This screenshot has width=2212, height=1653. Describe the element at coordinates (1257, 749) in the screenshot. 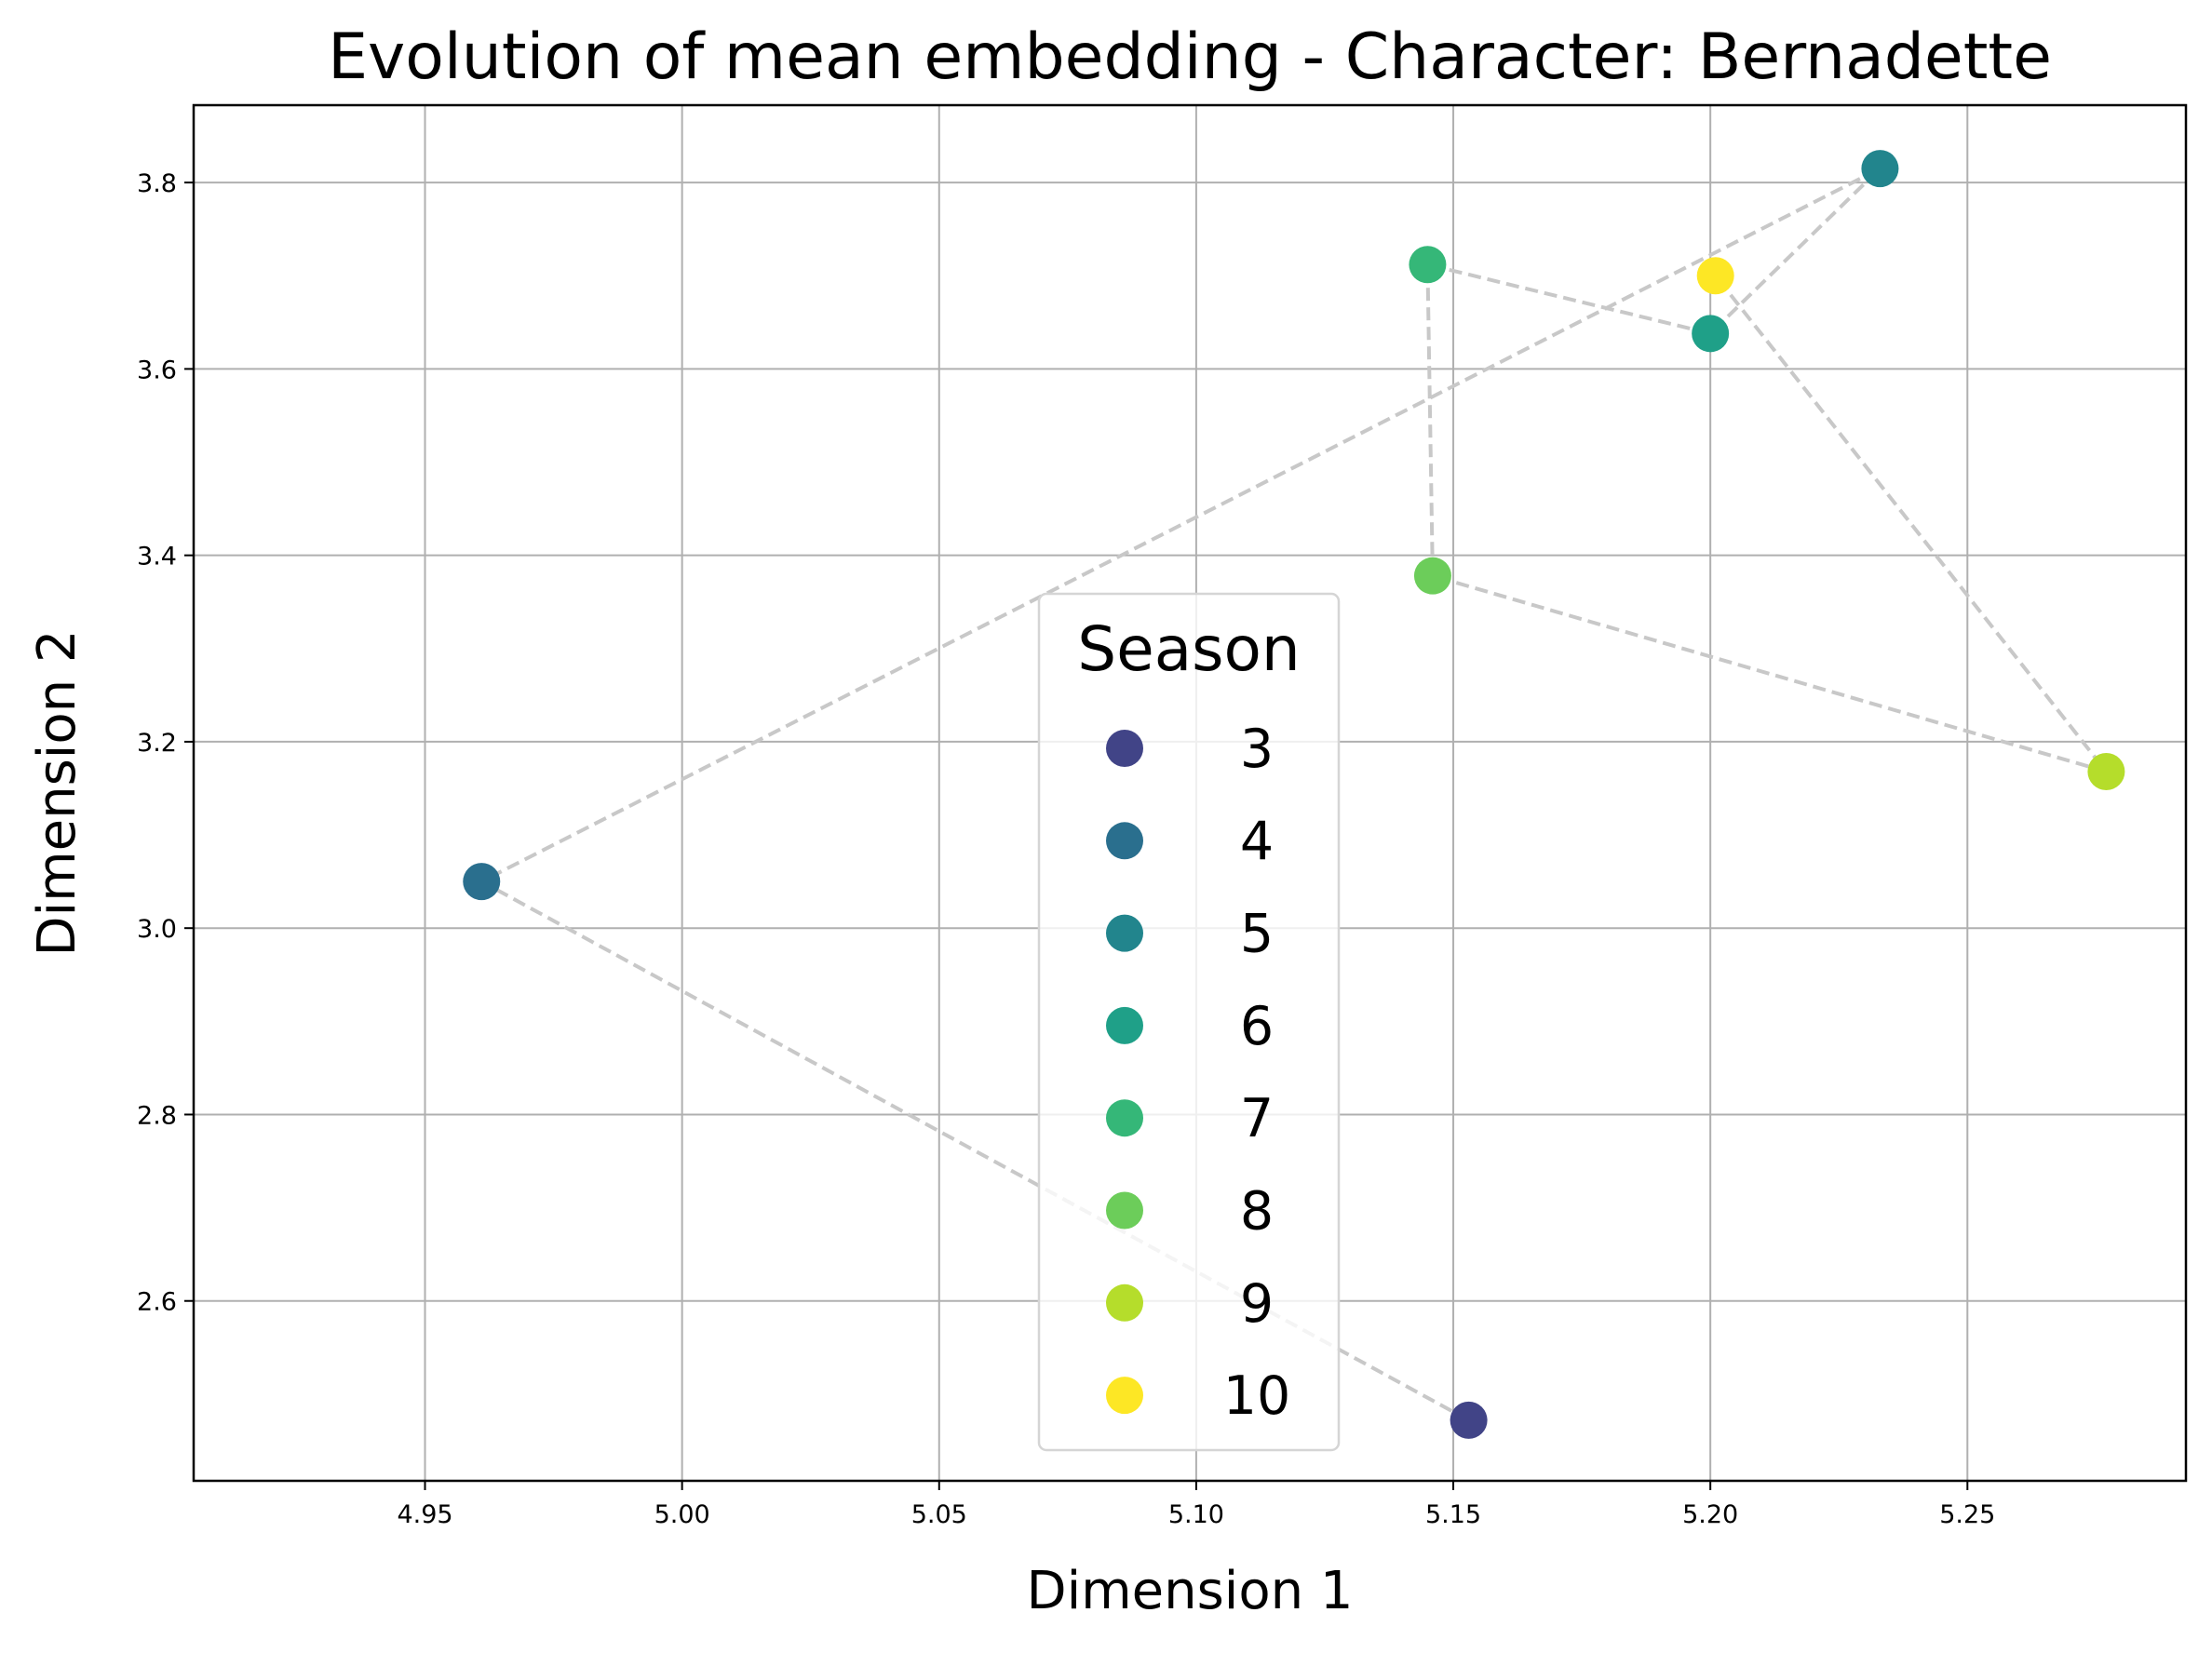

I see `legend-label-season-3: 3` at that location.